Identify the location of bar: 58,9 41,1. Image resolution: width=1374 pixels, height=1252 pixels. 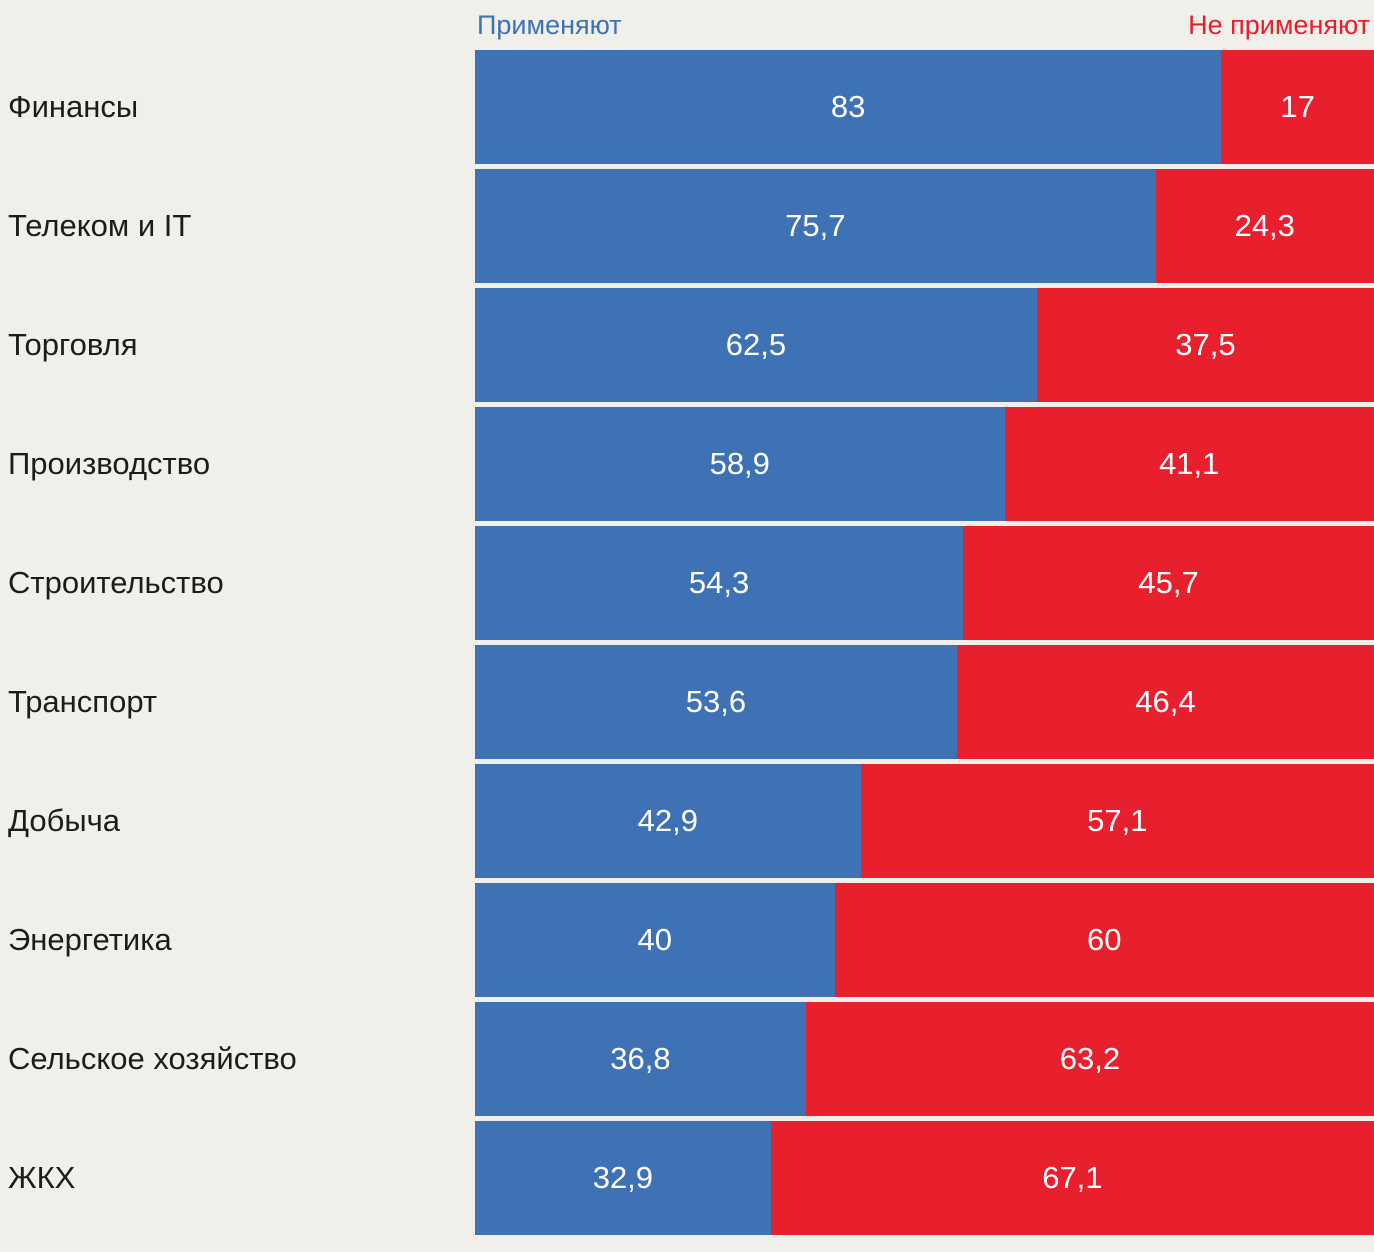
(924, 464).